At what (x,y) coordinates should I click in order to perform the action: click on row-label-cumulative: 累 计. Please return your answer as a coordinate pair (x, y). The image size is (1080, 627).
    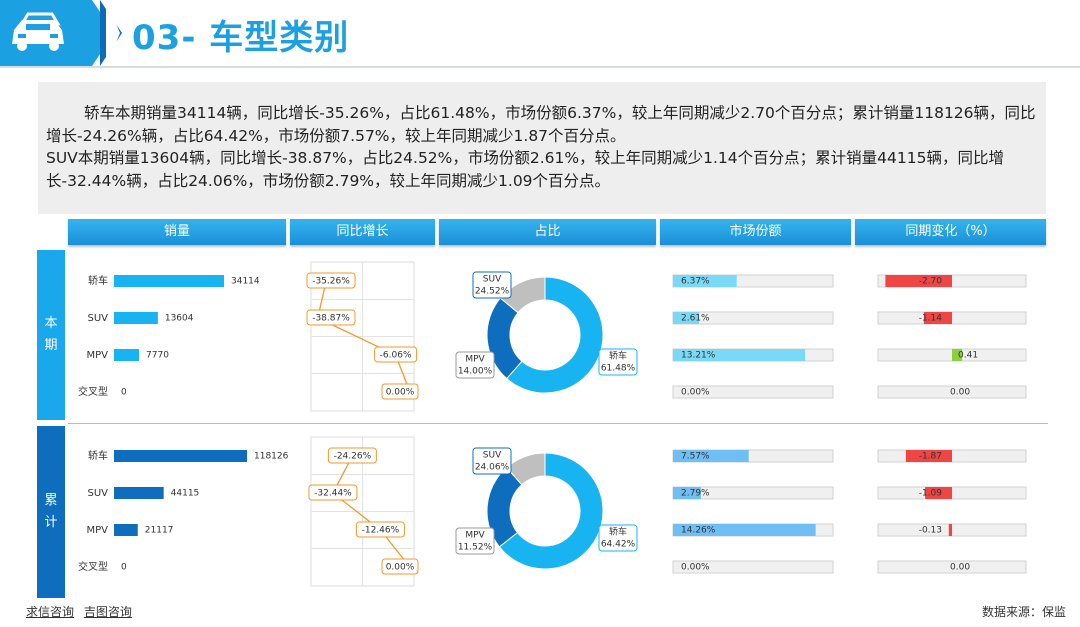
    Looking at the image, I should click on (51, 512).